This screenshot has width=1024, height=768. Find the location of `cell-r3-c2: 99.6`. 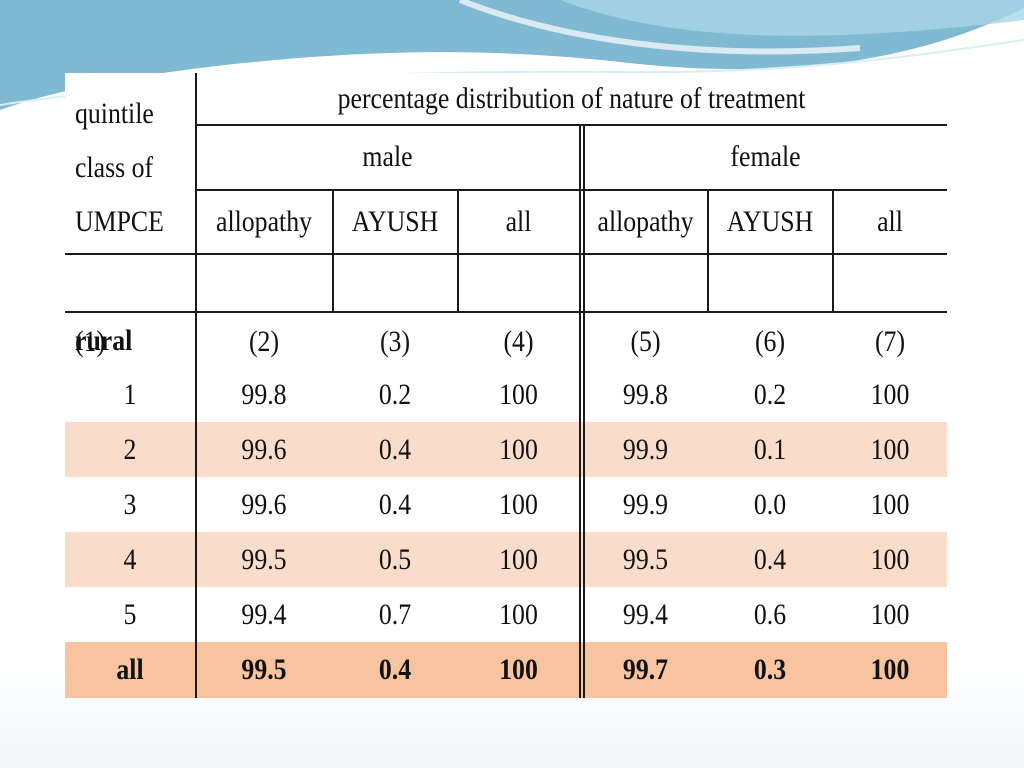

cell-r3-c2: 99.6 is located at coordinates (264, 504).